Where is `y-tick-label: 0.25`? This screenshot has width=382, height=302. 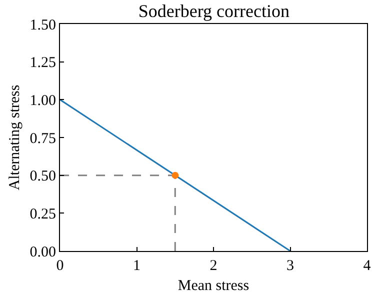 y-tick-label: 0.25 is located at coordinates (43, 214).